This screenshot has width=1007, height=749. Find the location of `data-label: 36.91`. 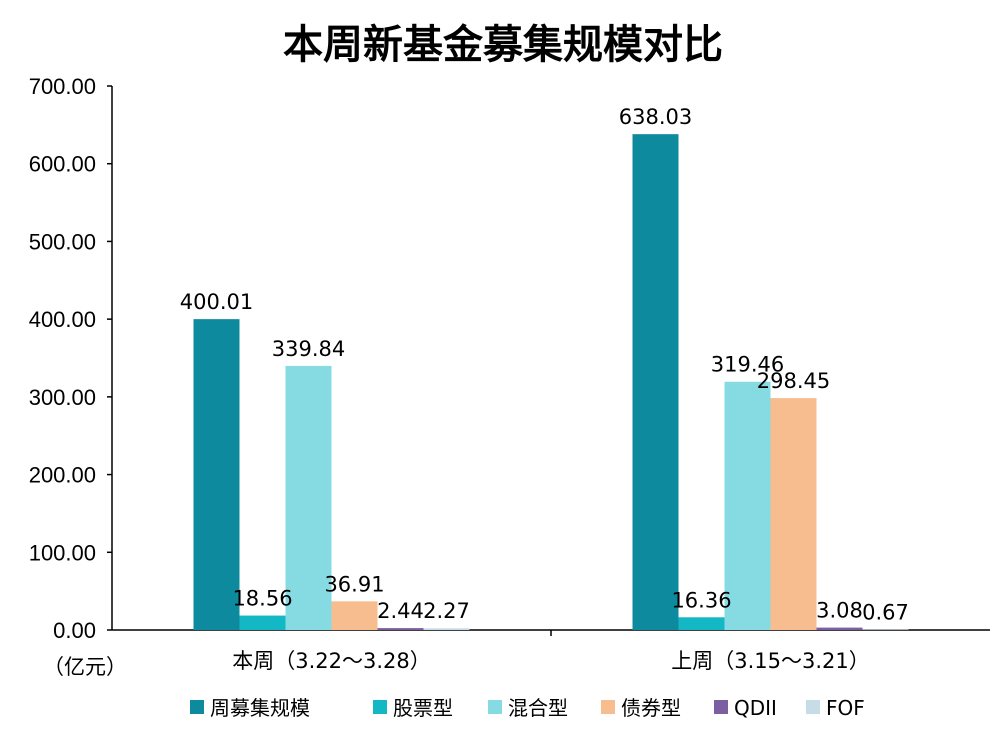

data-label: 36.91 is located at coordinates (354, 584).